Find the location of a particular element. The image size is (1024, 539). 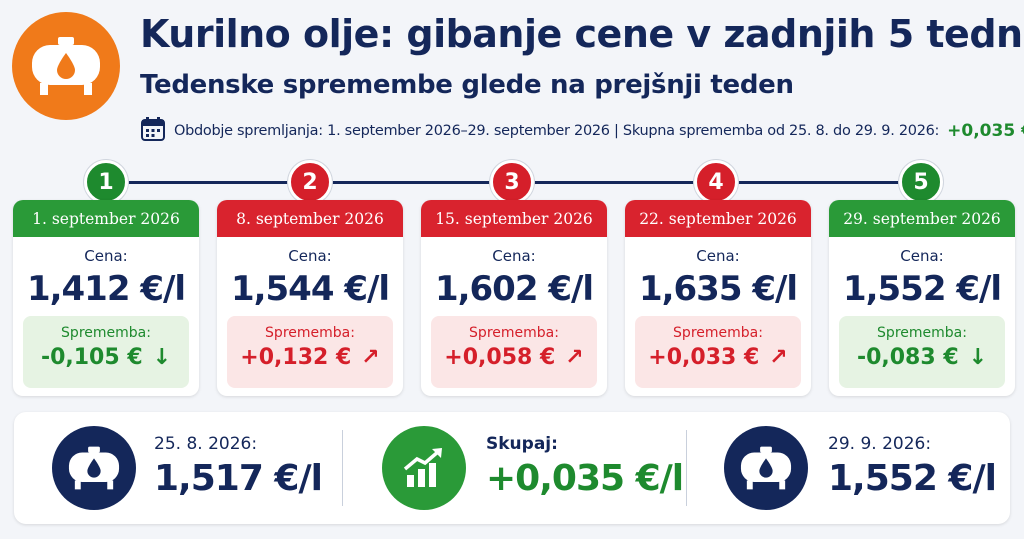

total-change-value: +0,035 €/l is located at coordinates (585, 478).